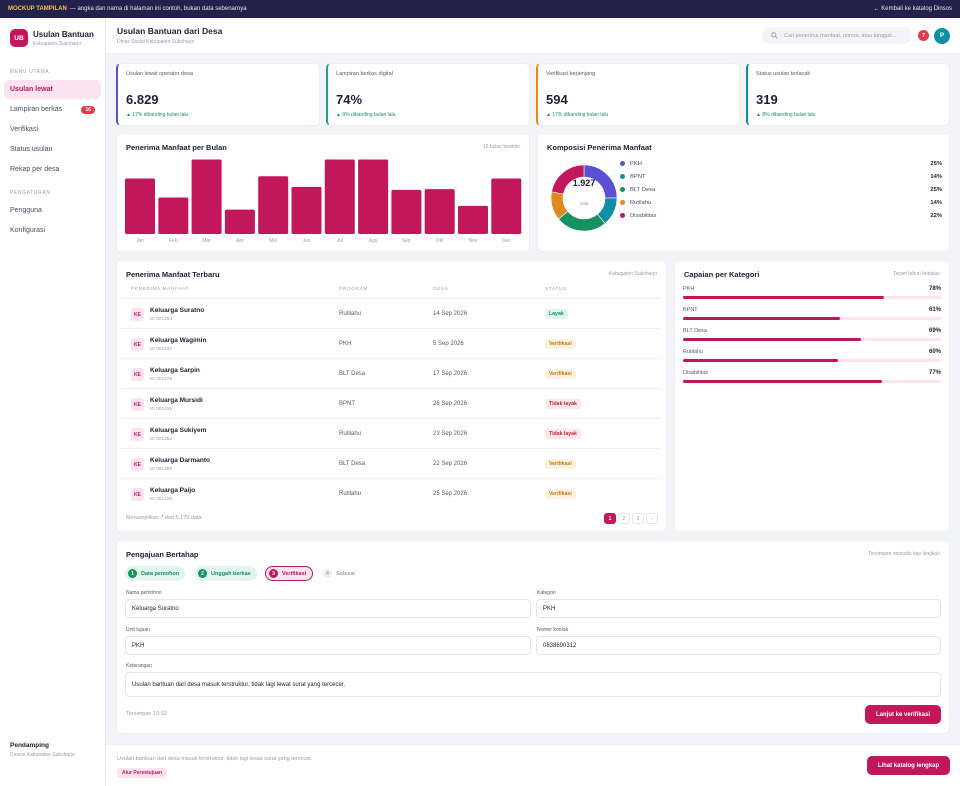 The image size is (960, 786). I want to click on status-badge: Layak, so click(556, 314).